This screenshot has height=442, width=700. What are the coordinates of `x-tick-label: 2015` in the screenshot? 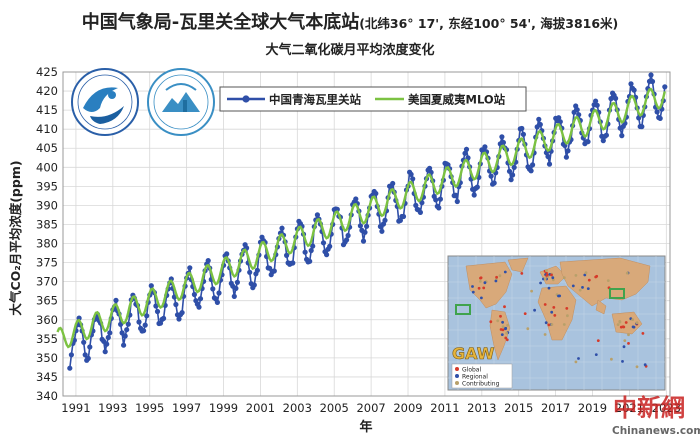 It's located at (518, 408).